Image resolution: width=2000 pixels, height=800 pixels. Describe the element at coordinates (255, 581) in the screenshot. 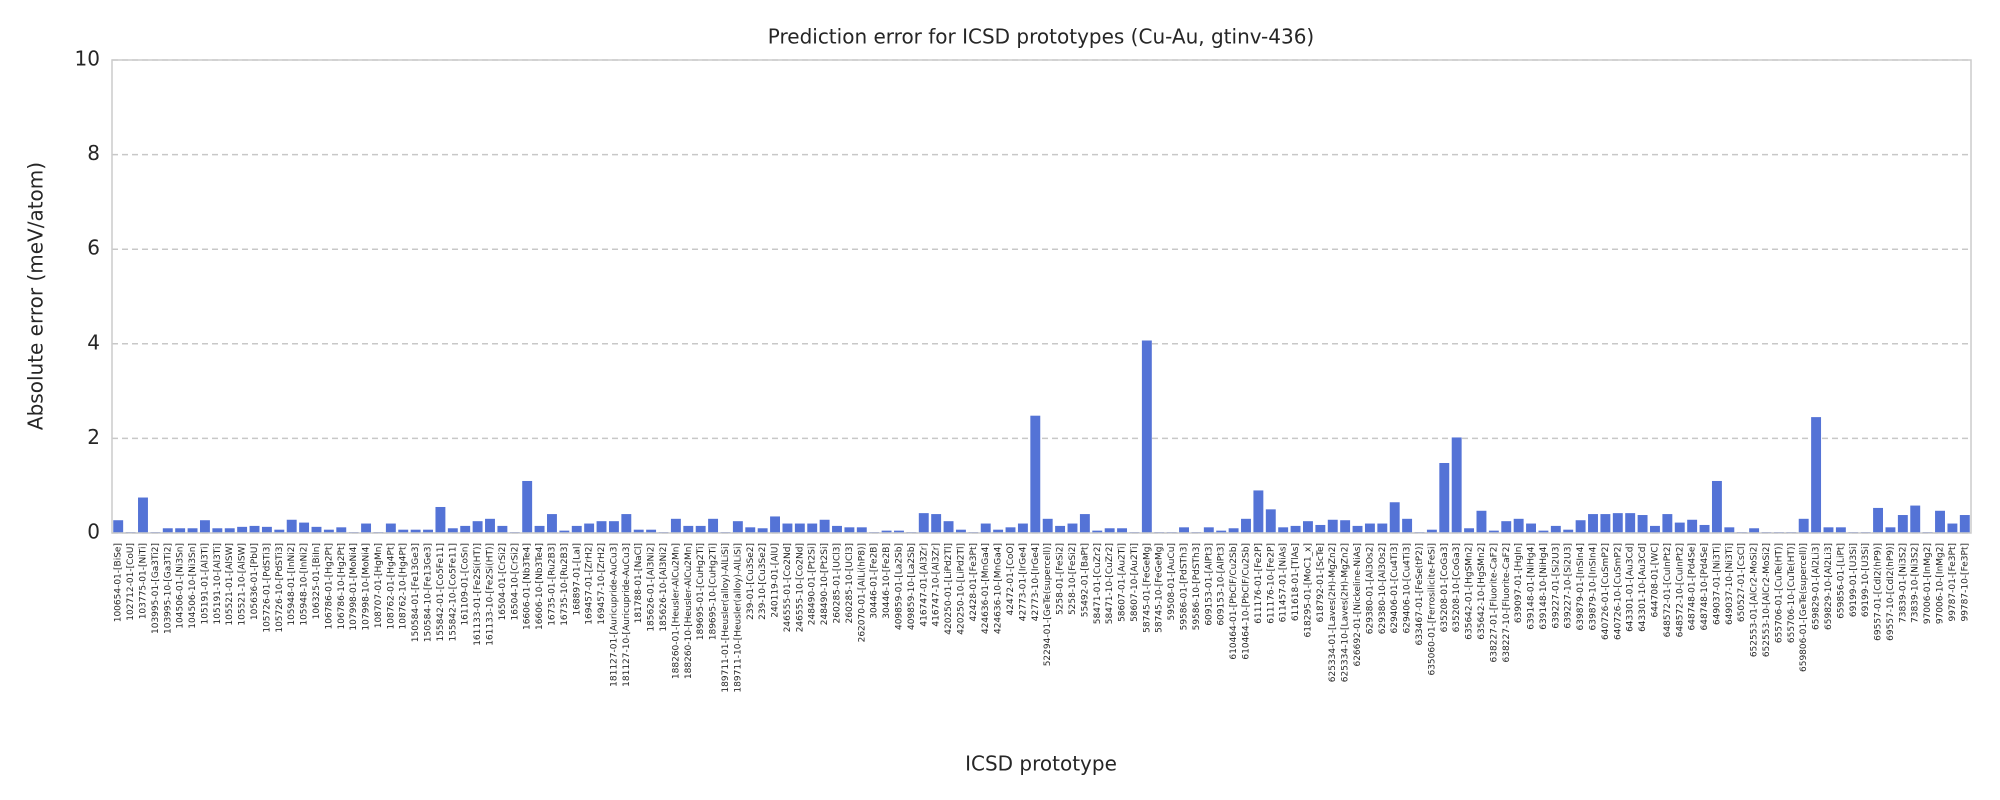

I see `x-tick-label: 105636-01-[PbU]` at that location.